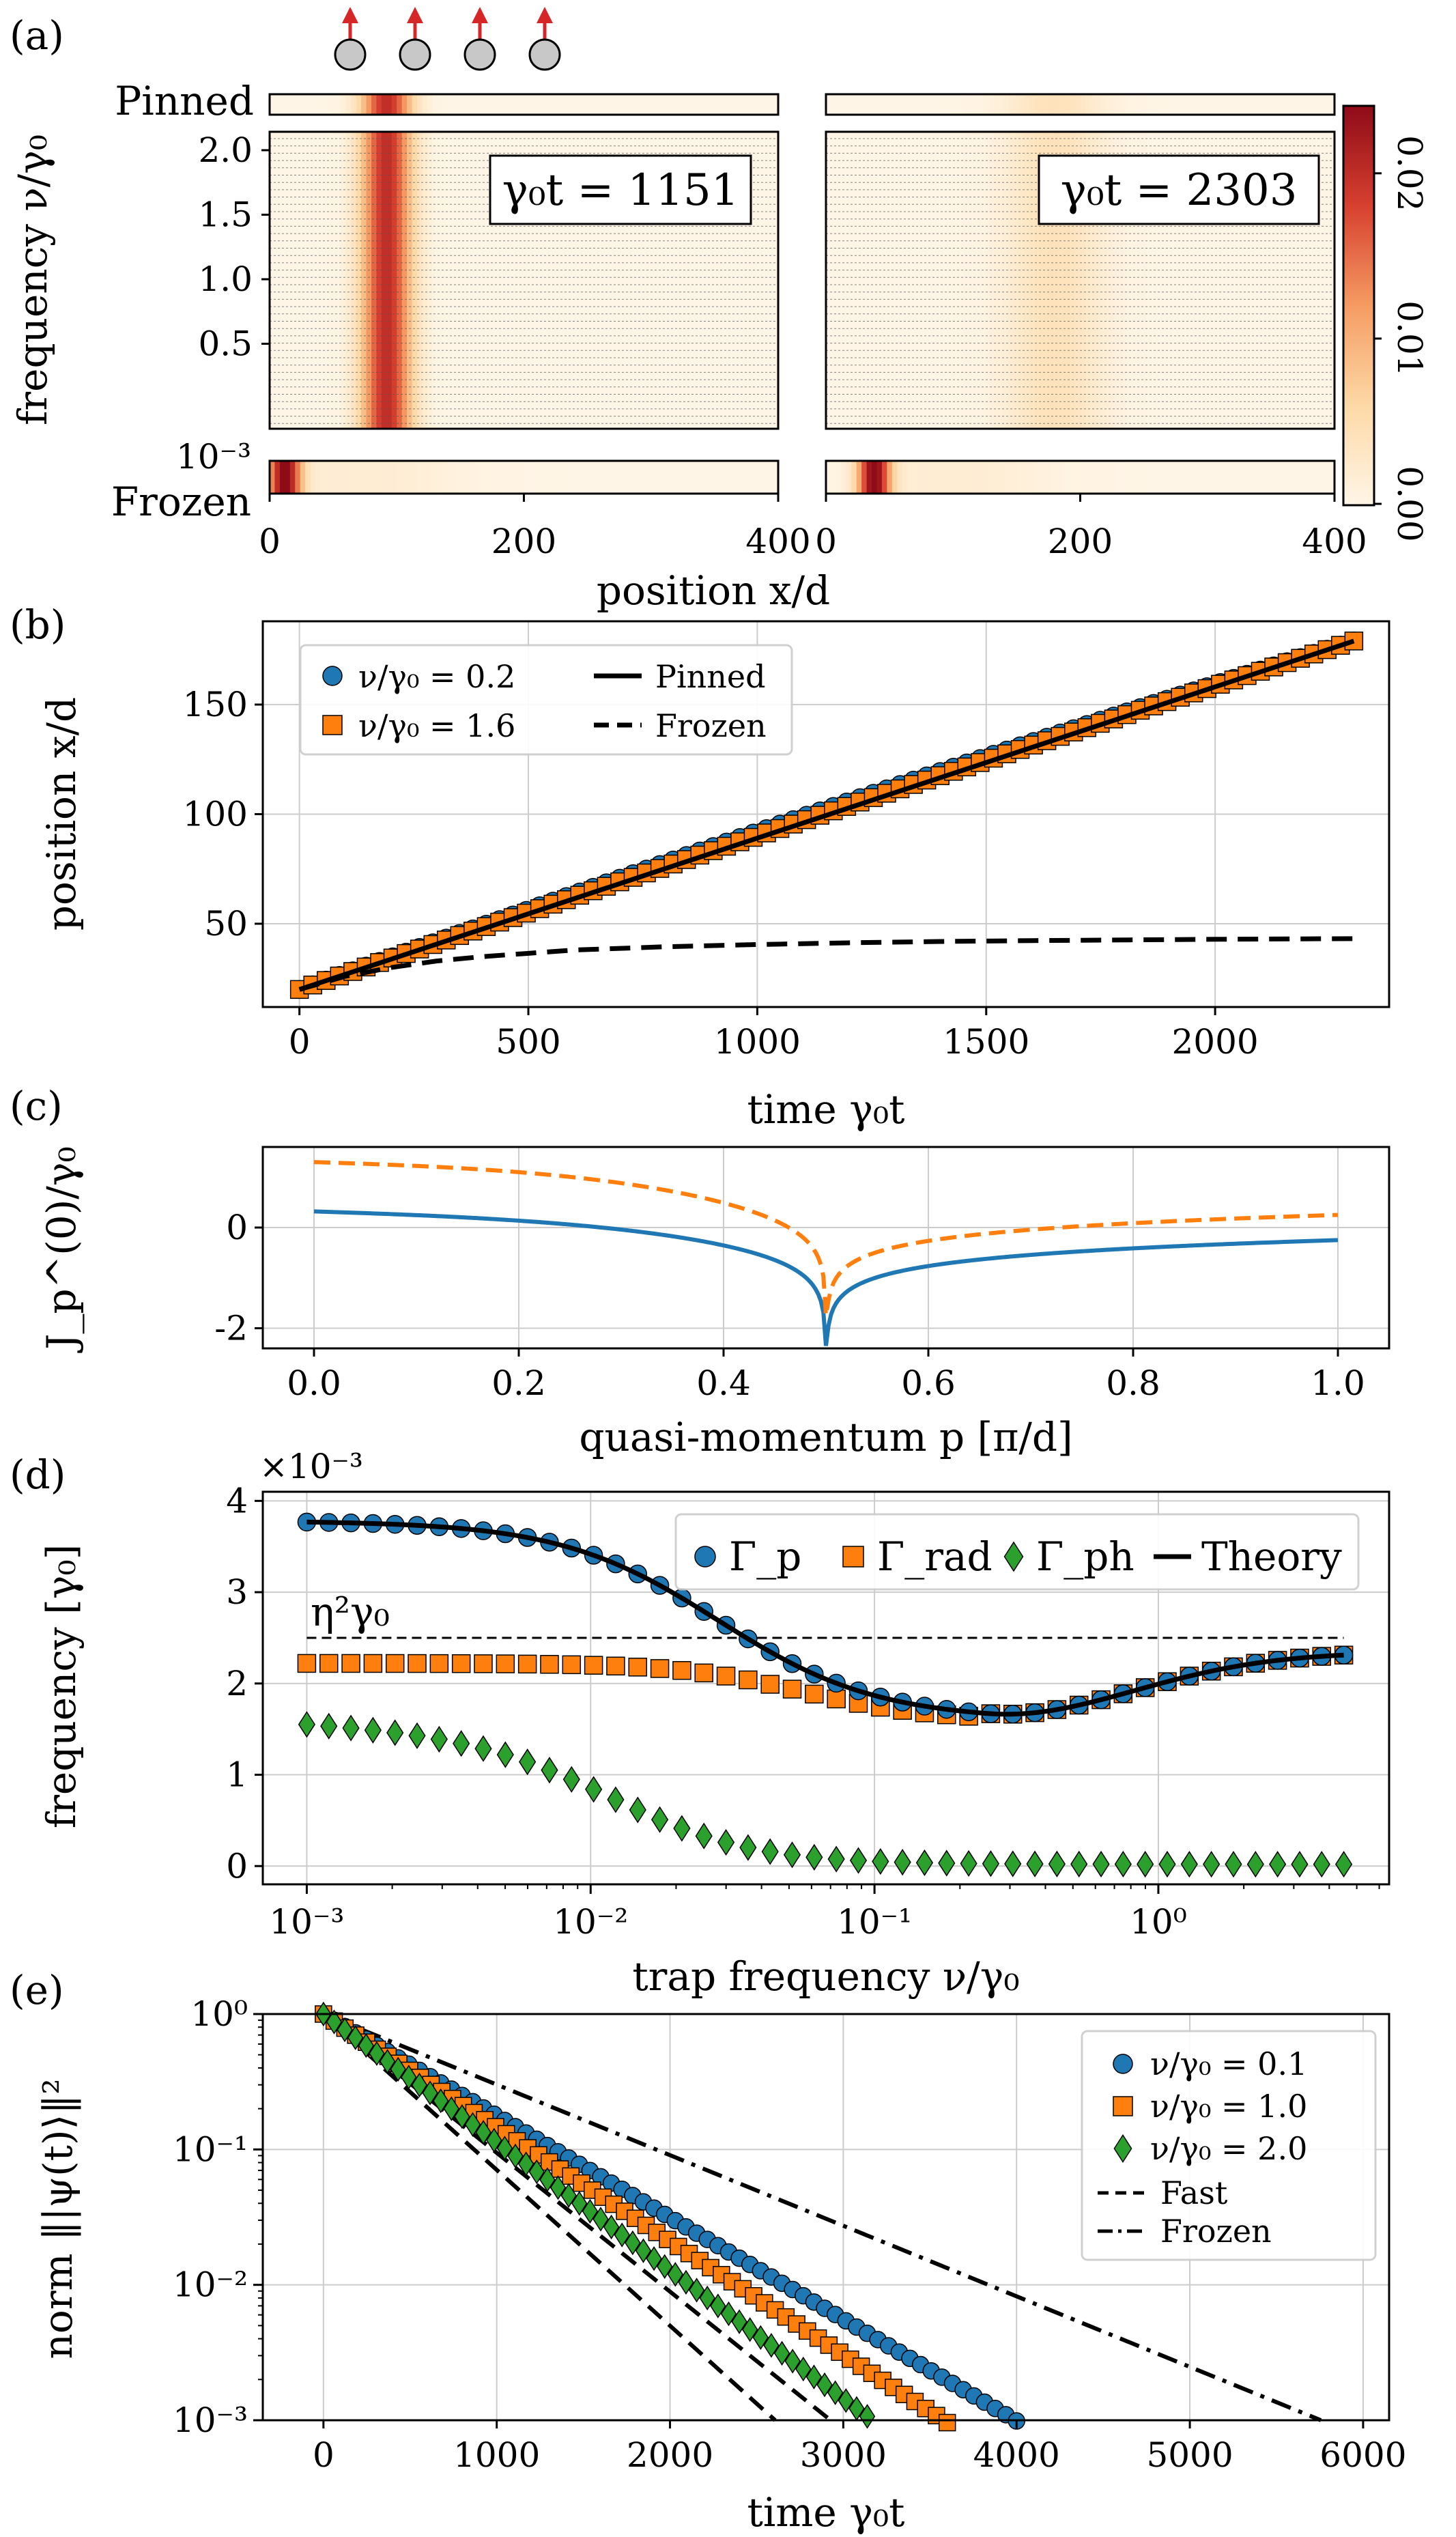 The width and height of the screenshot is (1456, 2537). I want to click on data-point-gamma-rad, so click(593, 1665).